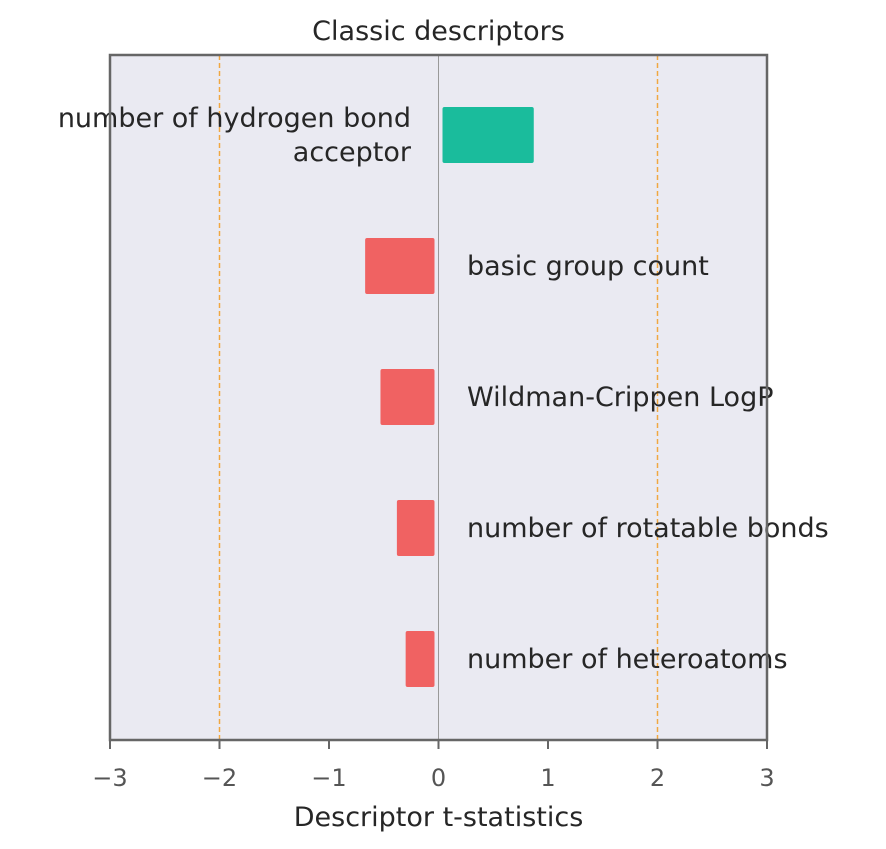  Describe the element at coordinates (620, 397) in the screenshot. I see `category-label: Wildman-Crippen LogP` at that location.